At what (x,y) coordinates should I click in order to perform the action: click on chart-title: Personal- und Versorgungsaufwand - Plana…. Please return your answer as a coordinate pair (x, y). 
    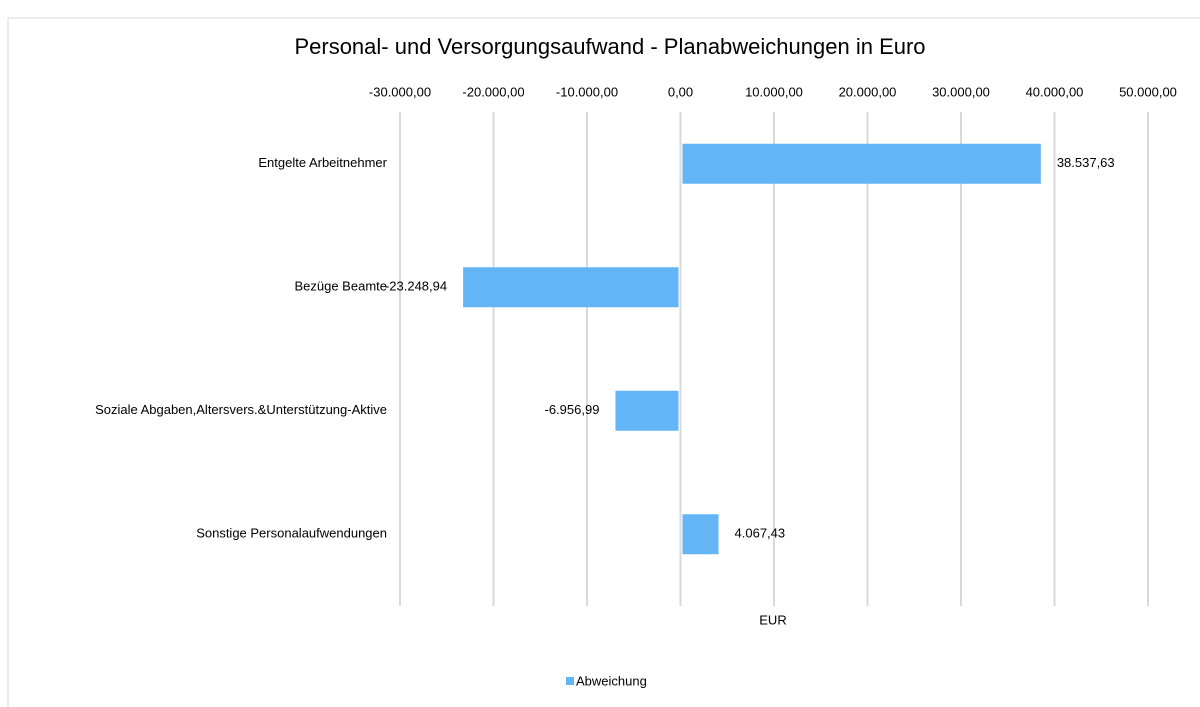
    Looking at the image, I should click on (609, 46).